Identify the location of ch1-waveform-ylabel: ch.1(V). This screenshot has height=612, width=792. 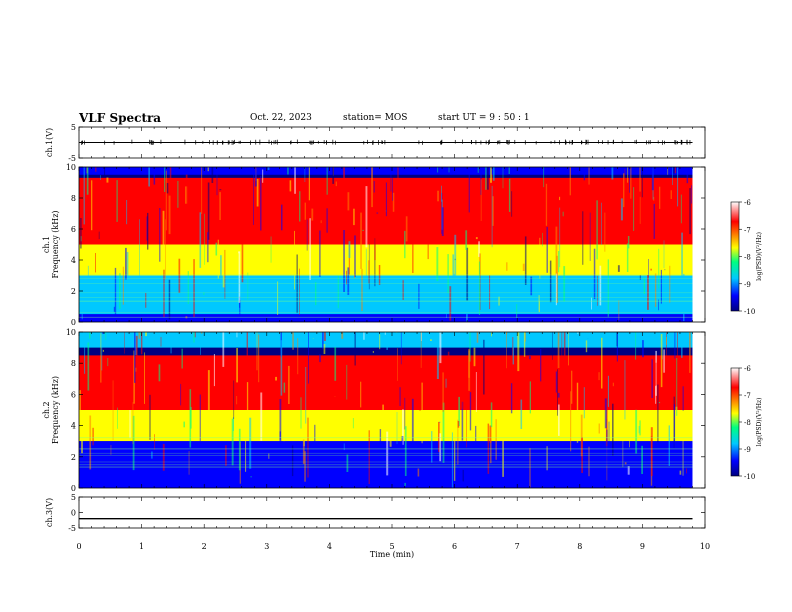
(49, 142).